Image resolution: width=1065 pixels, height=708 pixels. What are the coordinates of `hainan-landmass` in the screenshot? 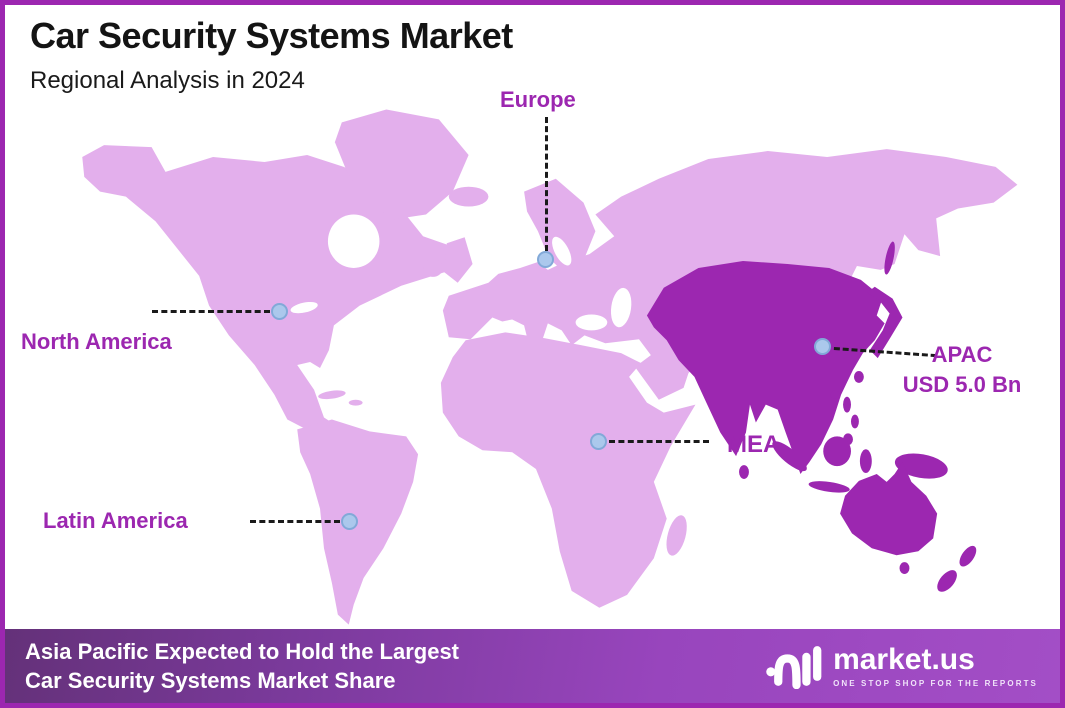 It's located at (835, 394).